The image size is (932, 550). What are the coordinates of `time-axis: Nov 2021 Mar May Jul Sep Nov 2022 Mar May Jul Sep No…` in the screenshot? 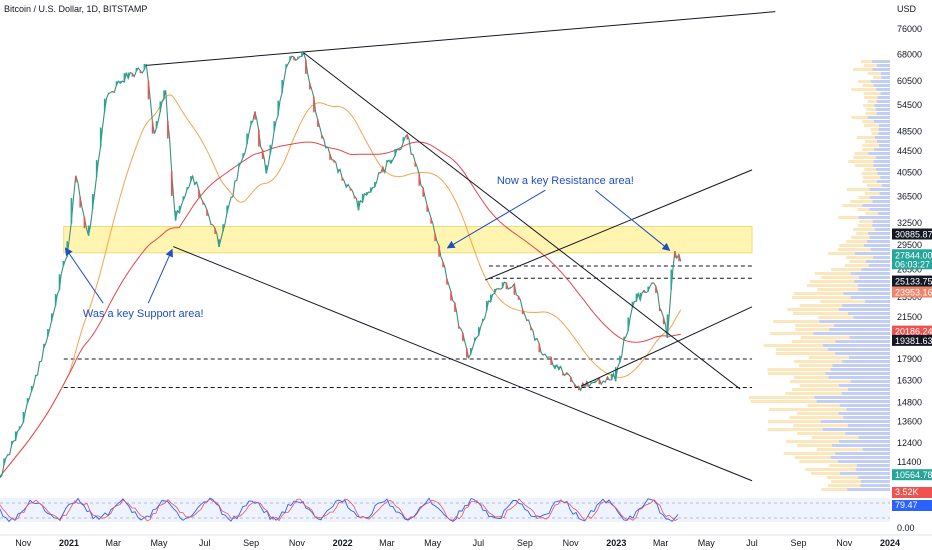 It's located at (466, 541).